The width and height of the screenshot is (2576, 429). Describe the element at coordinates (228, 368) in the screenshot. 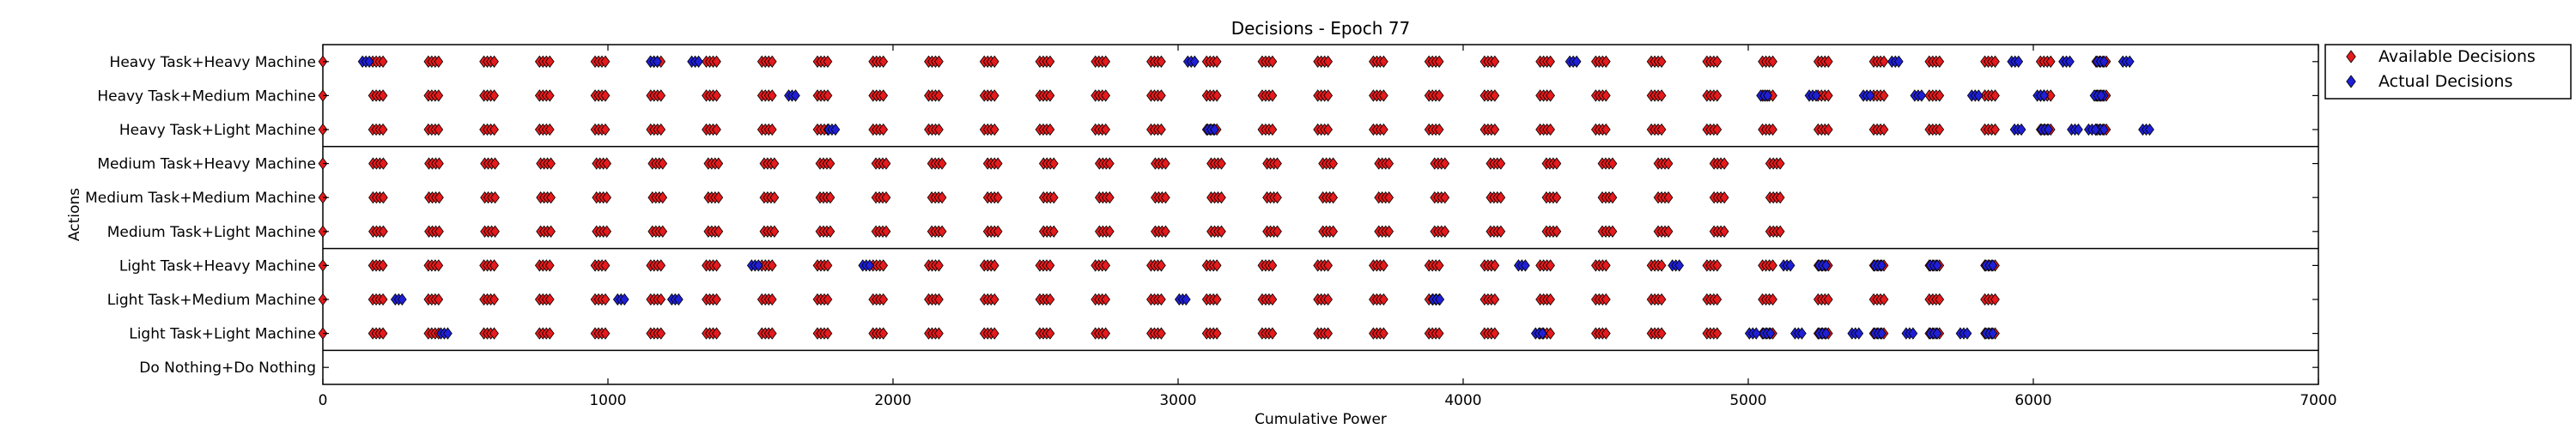

I see `y-tick-label: Do Nothing+Do Nothing` at that location.